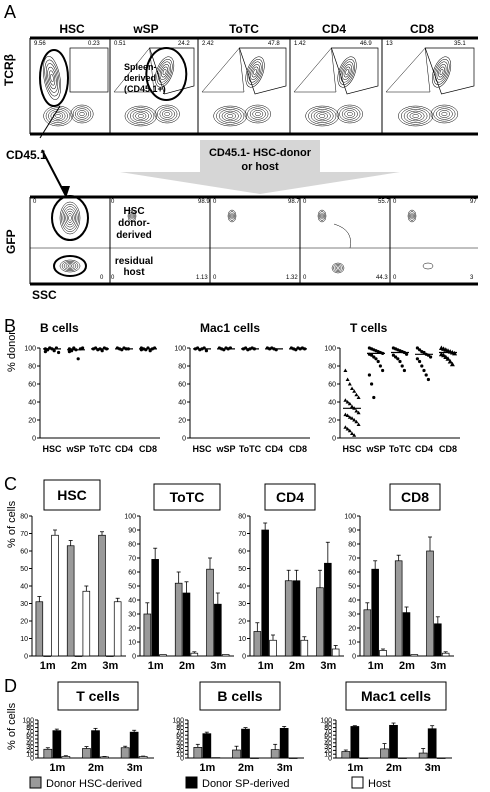  What do you see at coordinates (134, 211) in the screenshot?
I see `hsc-label-line1: HSC` at bounding box center [134, 211].